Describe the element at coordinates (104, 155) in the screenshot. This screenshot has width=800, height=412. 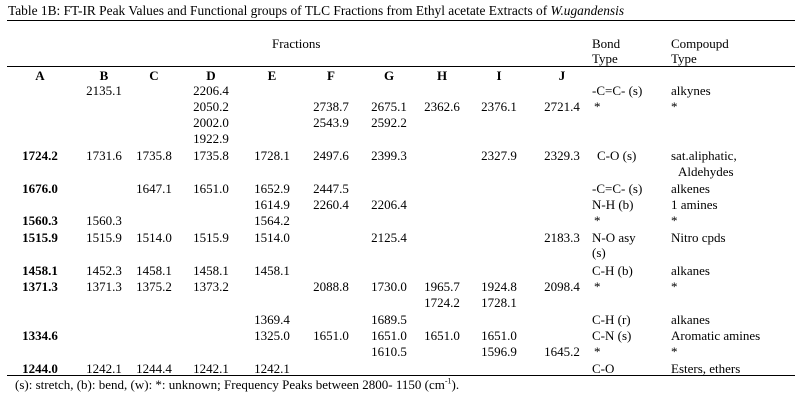
I see `cell-b: 1731.6` at that location.